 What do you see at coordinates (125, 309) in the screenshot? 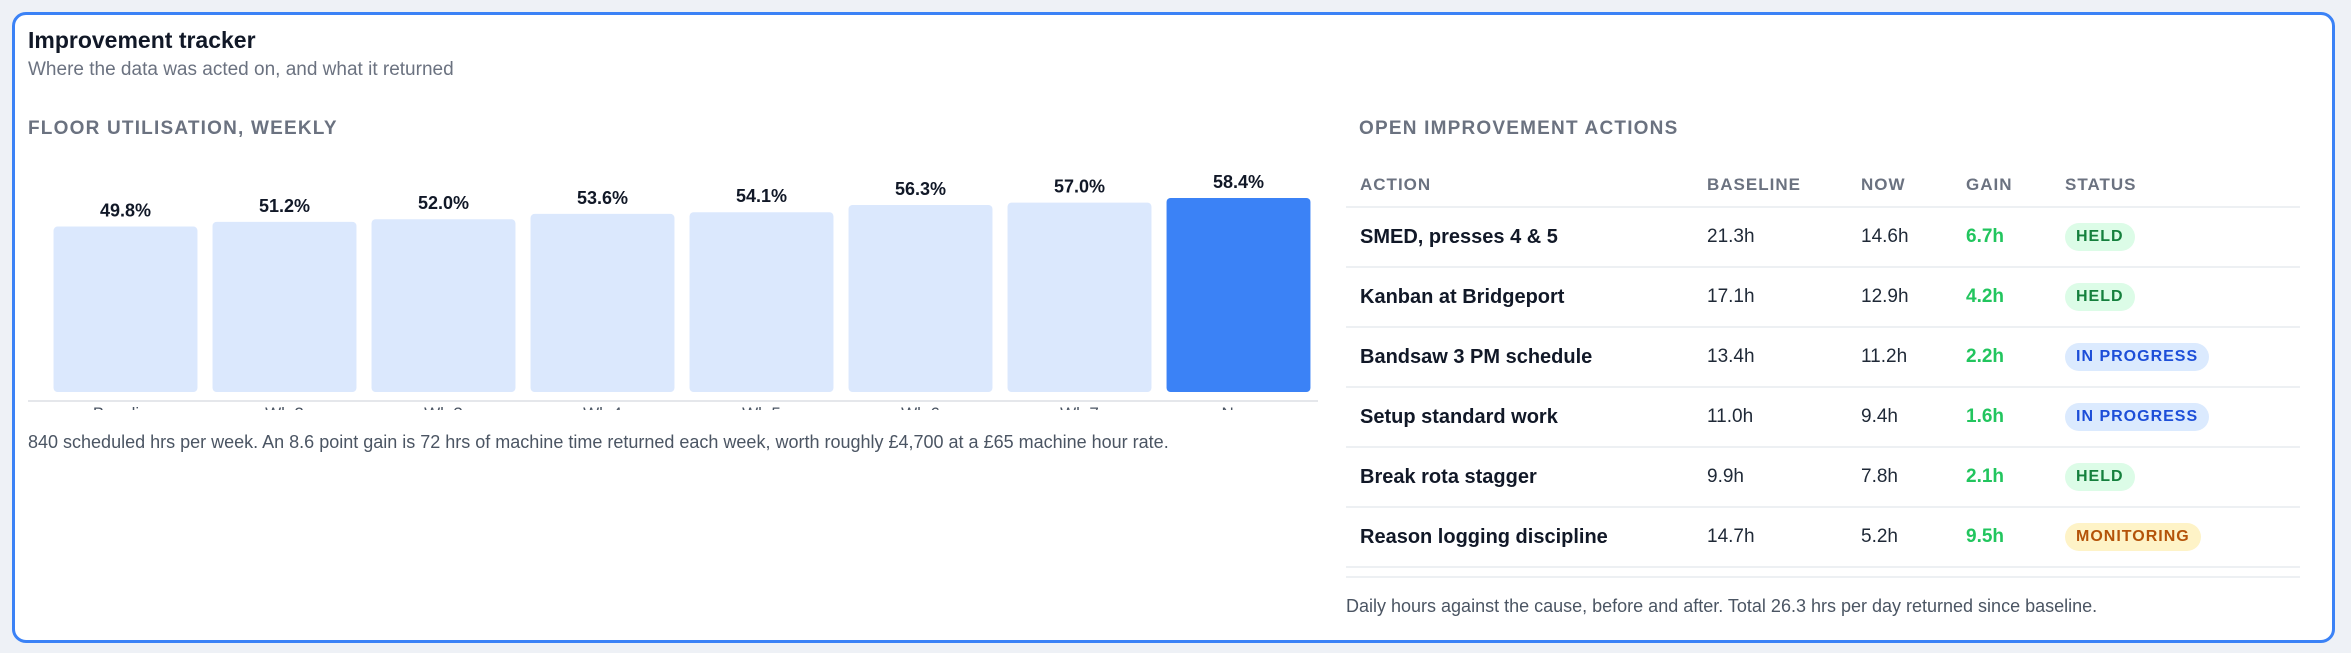
I see `bar-baseline` at bounding box center [125, 309].